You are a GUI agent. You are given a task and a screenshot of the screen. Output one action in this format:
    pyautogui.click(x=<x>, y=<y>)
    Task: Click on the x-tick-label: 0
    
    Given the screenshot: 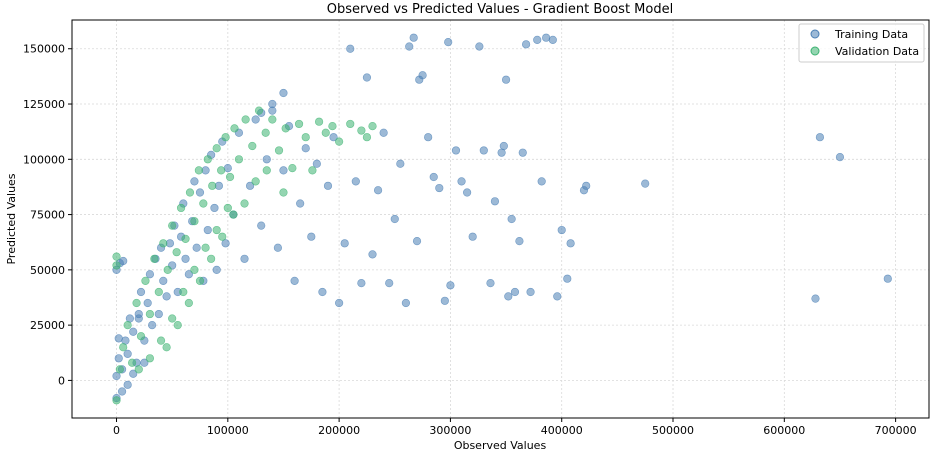 What is the action you would take?
    pyautogui.click(x=116, y=430)
    